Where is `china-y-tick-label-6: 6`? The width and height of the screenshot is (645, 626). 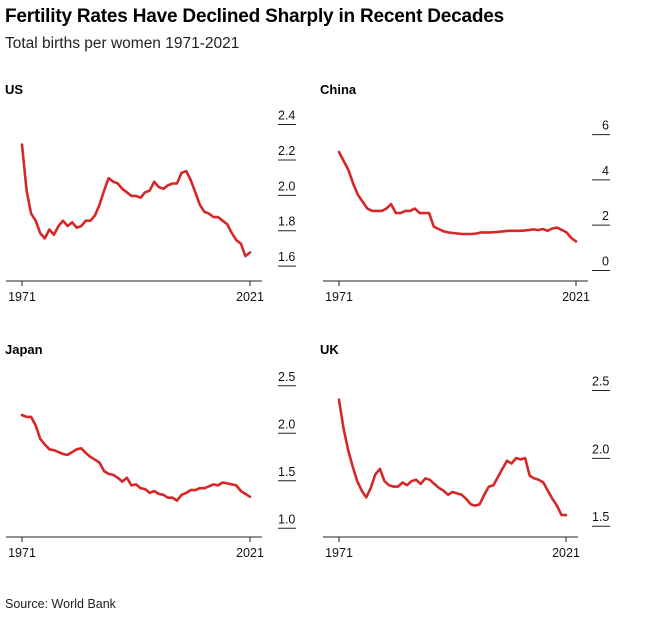 china-y-tick-label-6: 6 is located at coordinates (605, 126).